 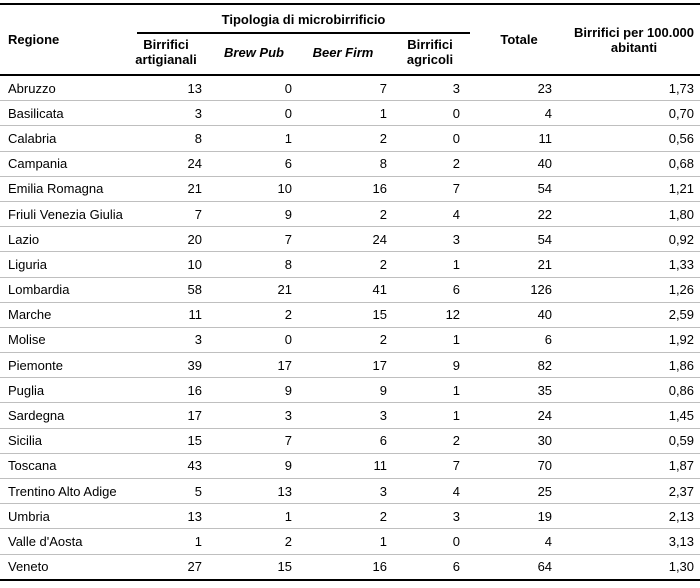 I want to click on region-name-cell: Marche, so click(x=60, y=315).